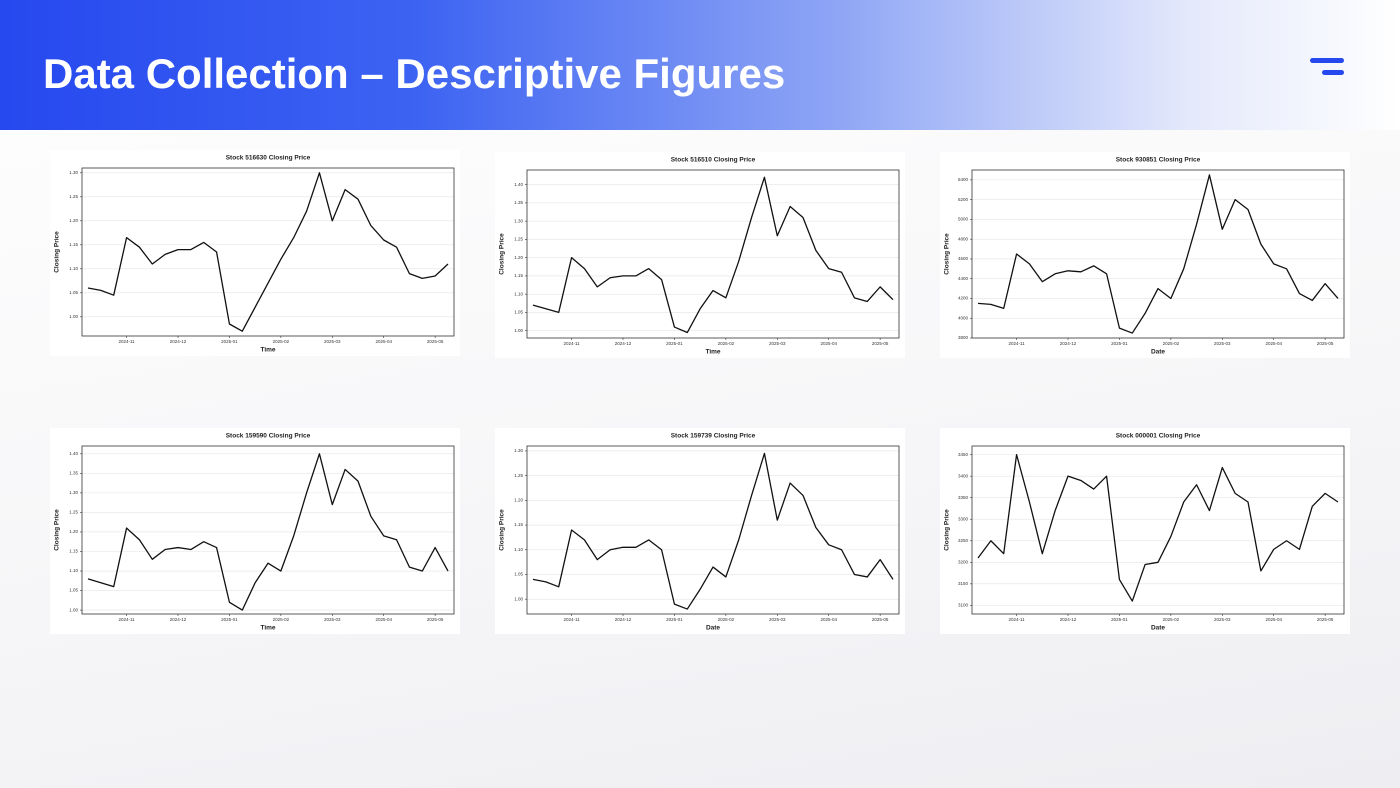  What do you see at coordinates (963, 454) in the screenshot?
I see `y-tick-label: 3450` at bounding box center [963, 454].